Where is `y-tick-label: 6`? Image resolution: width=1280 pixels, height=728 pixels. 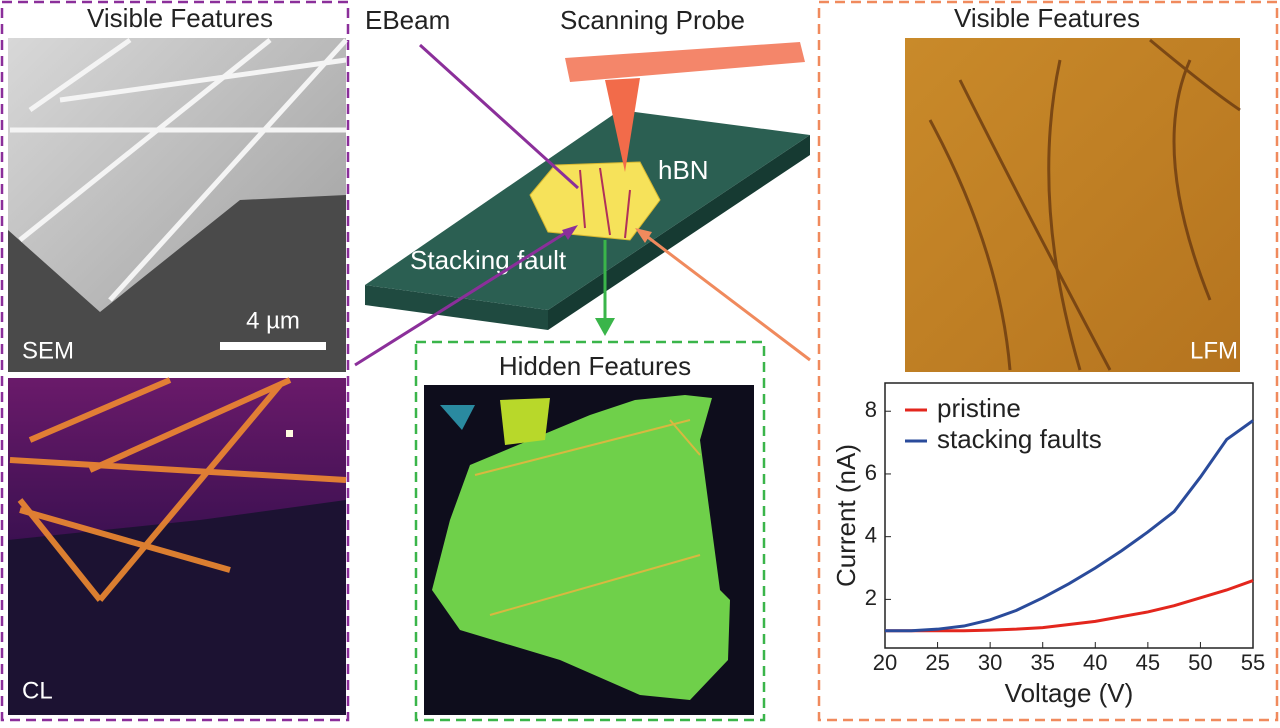
y-tick-label: 6 is located at coordinates (871, 472).